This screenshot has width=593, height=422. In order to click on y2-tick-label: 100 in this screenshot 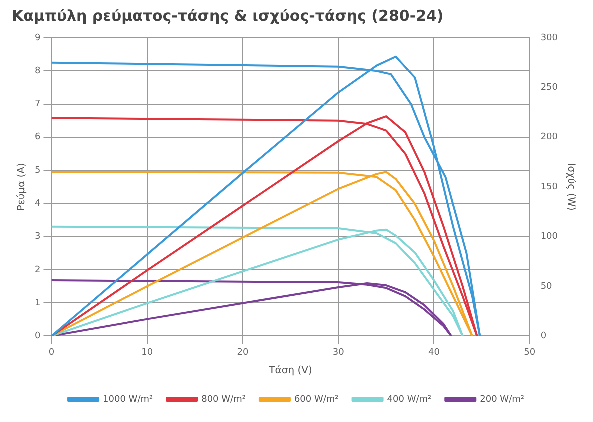, I will do `click(549, 237)`.